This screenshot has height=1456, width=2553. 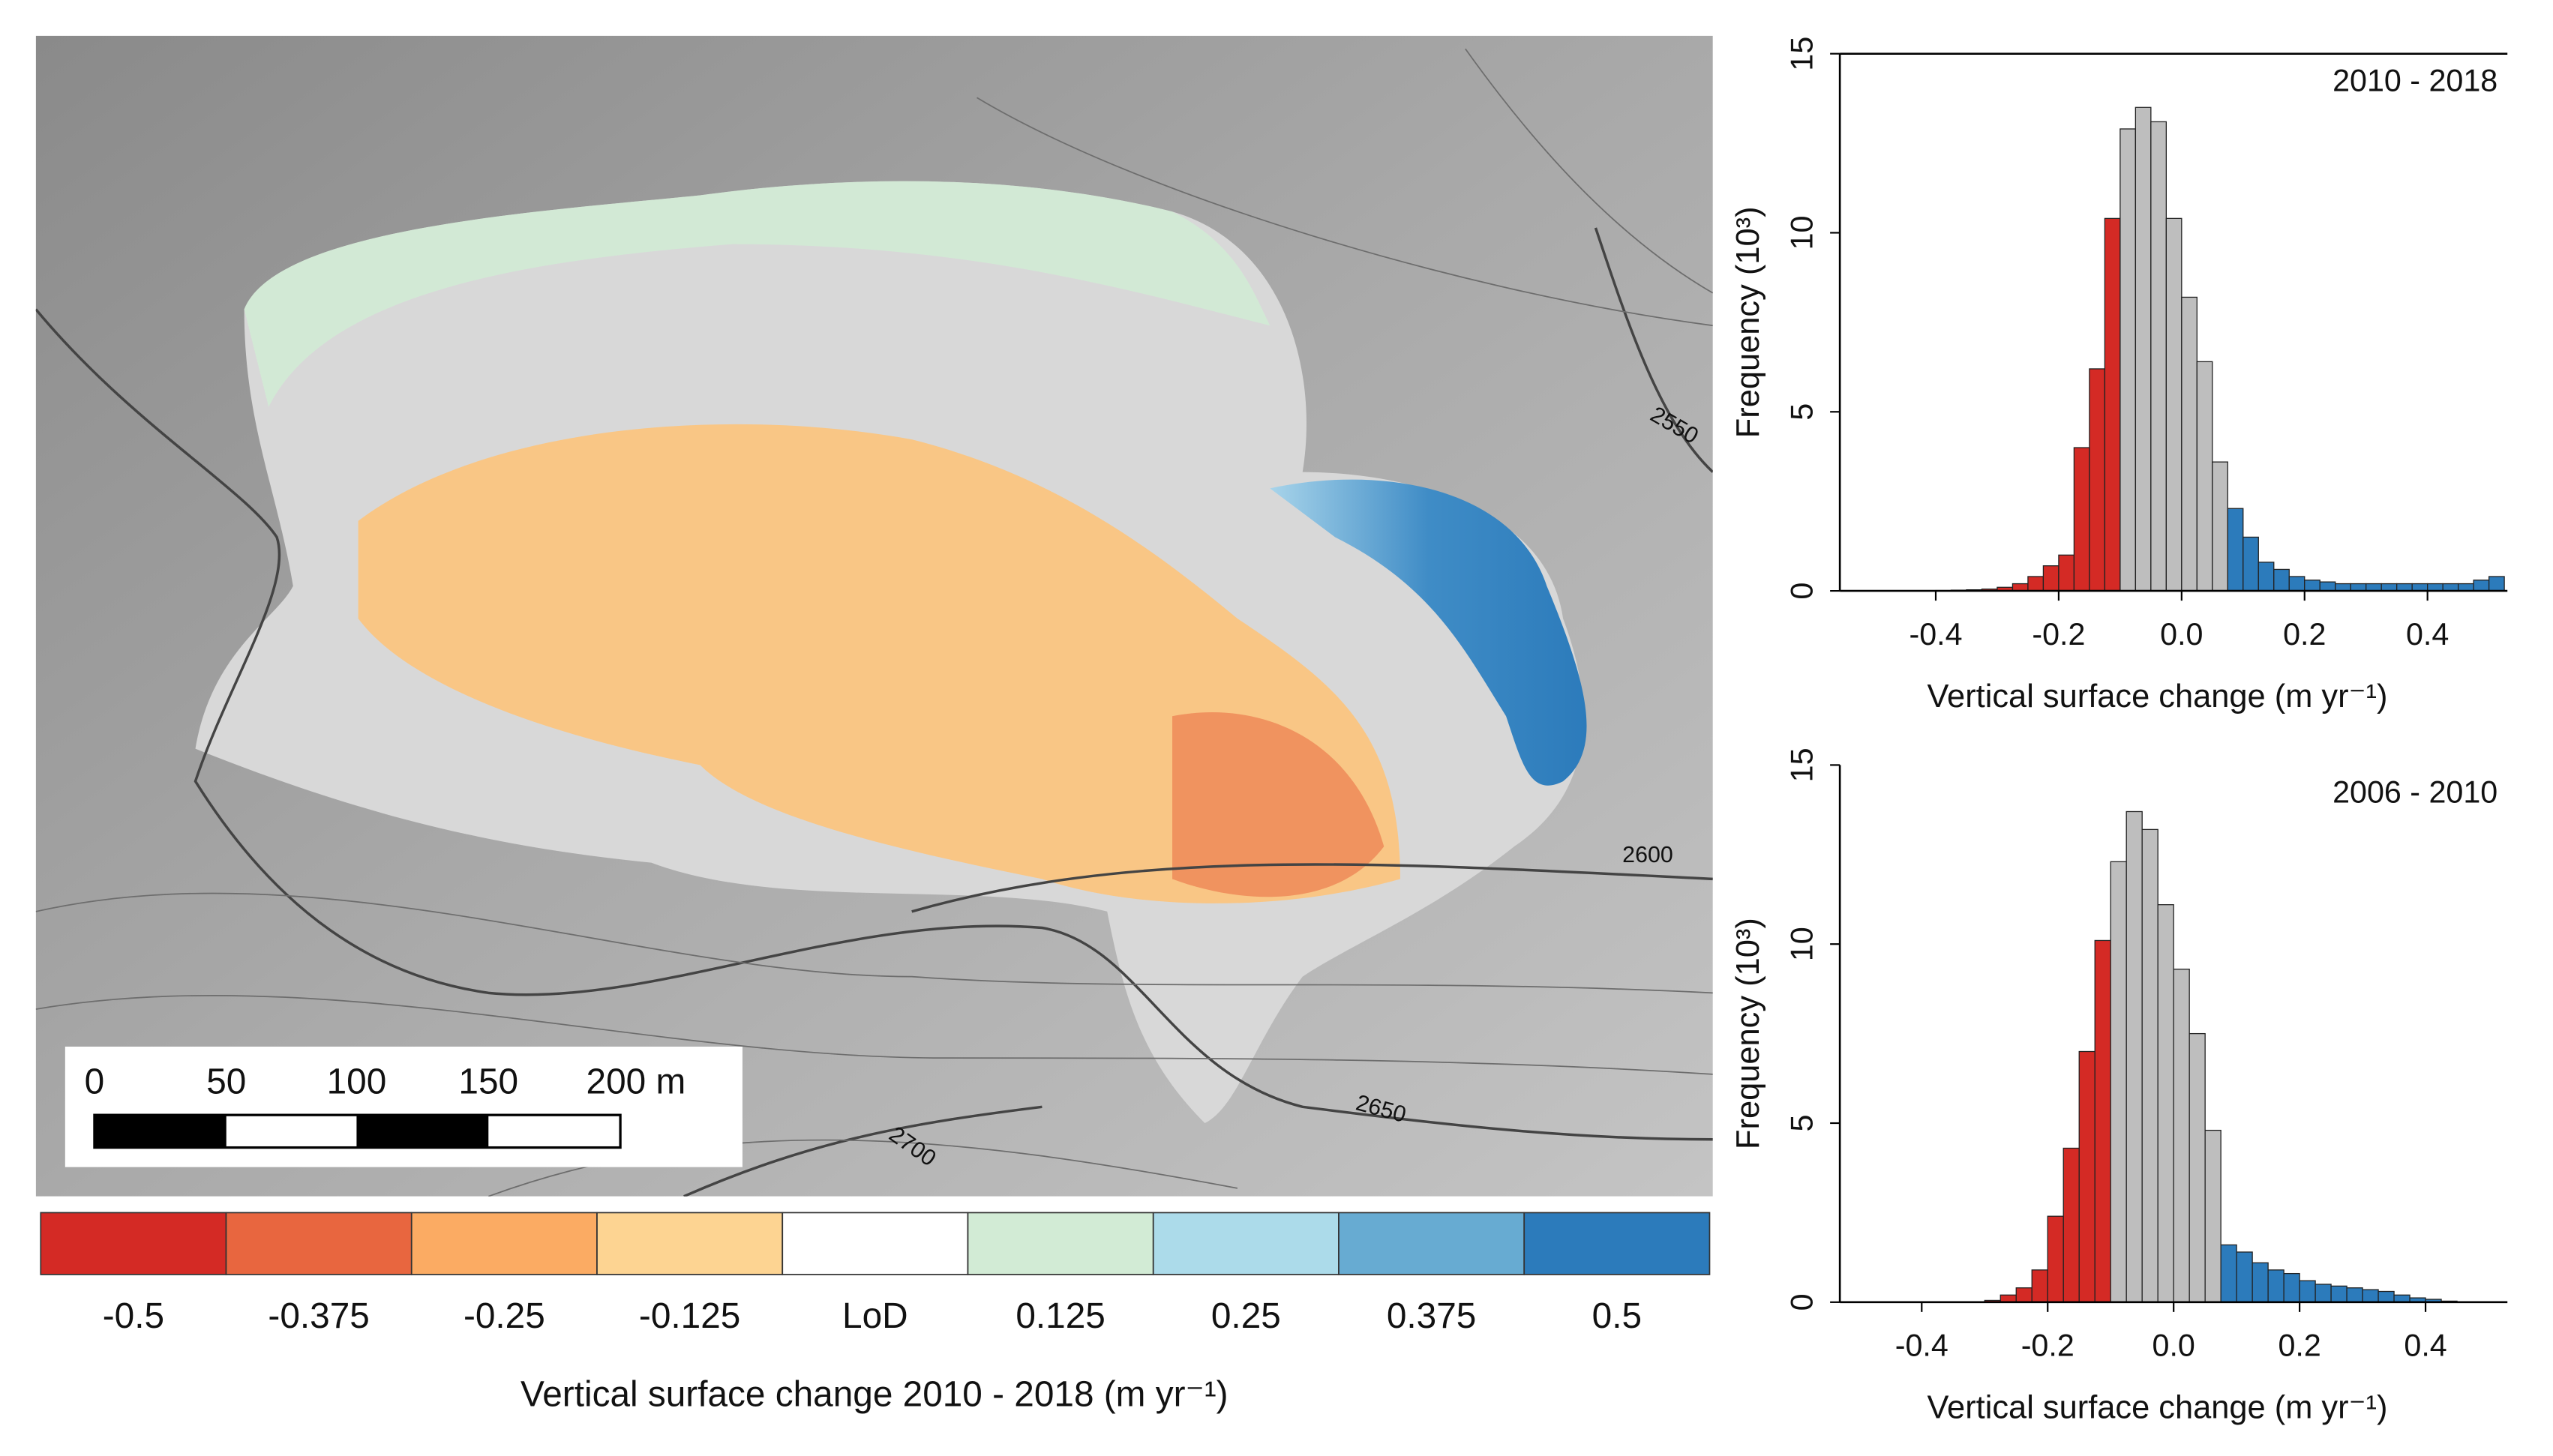 I want to click on loss-zone, so click(x=879, y=663).